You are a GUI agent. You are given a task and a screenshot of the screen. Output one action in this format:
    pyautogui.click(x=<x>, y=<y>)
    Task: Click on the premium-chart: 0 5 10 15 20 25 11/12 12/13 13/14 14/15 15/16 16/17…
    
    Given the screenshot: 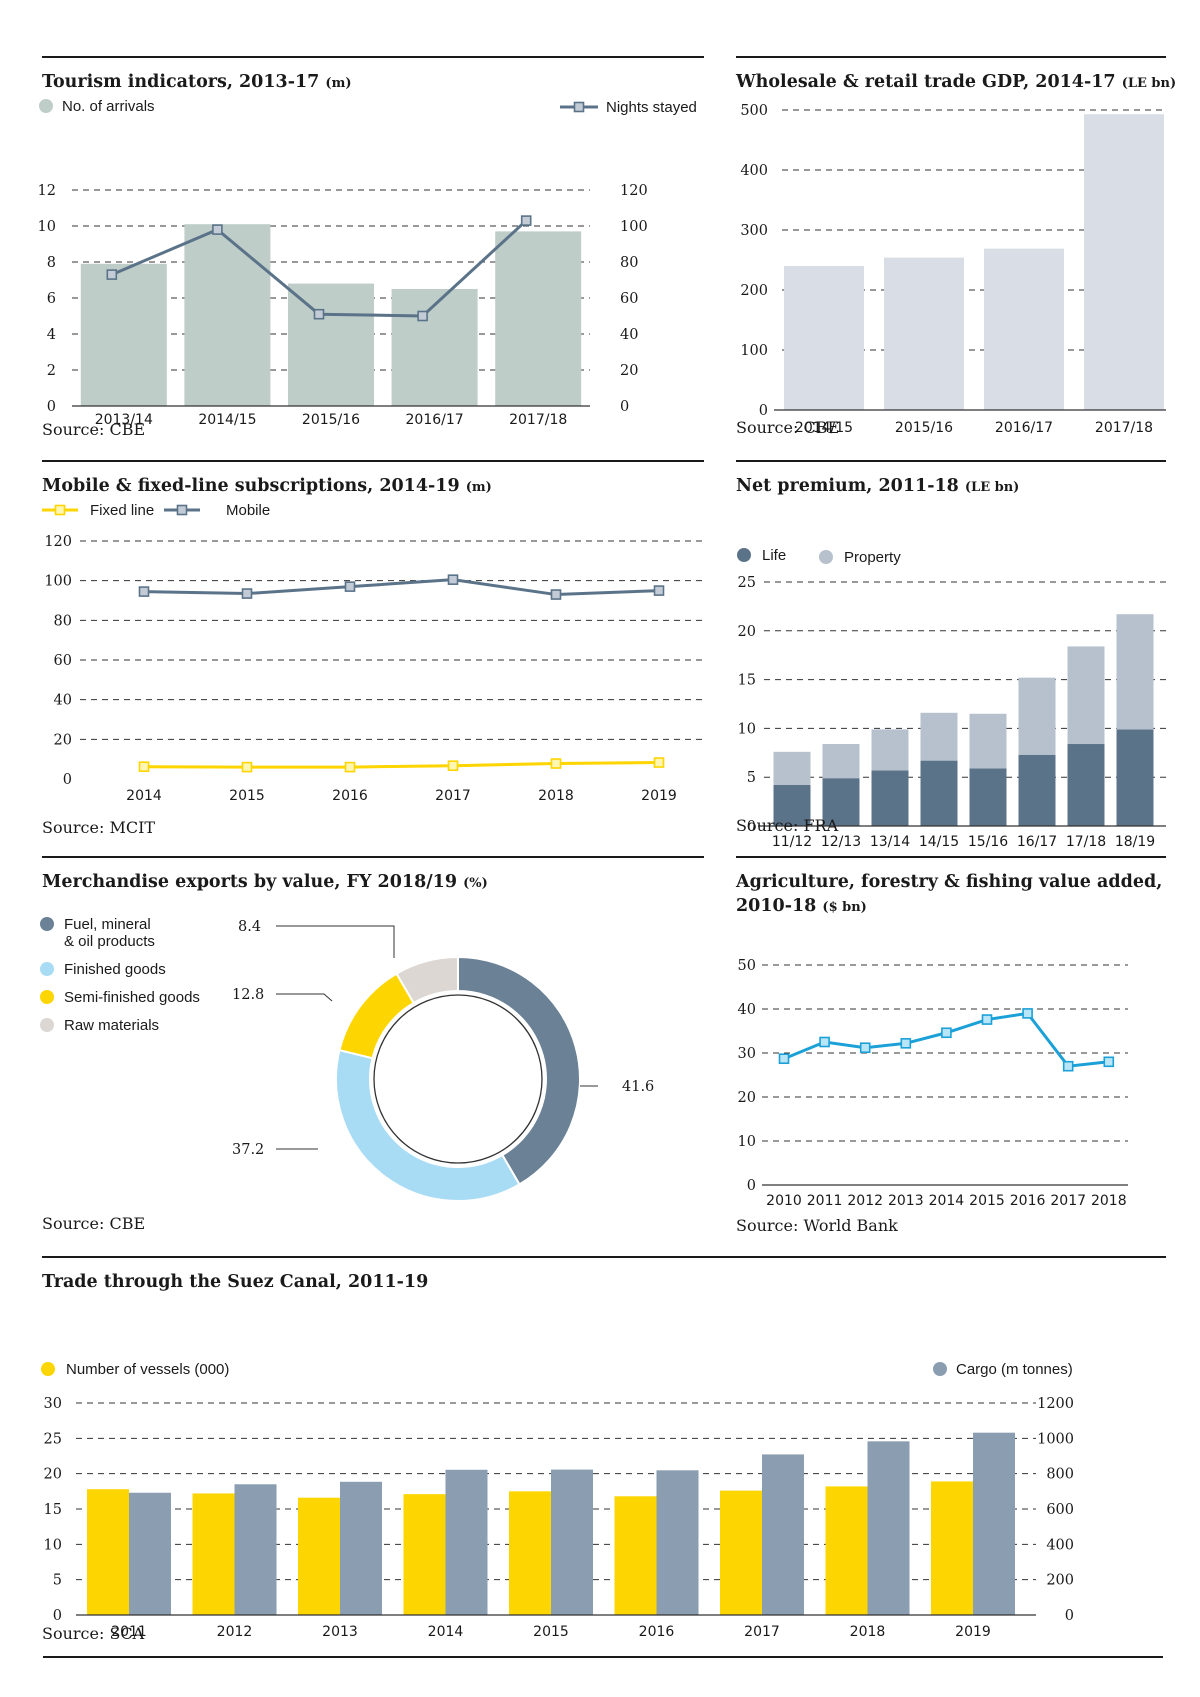 What is the action you would take?
    pyautogui.click(x=951, y=698)
    